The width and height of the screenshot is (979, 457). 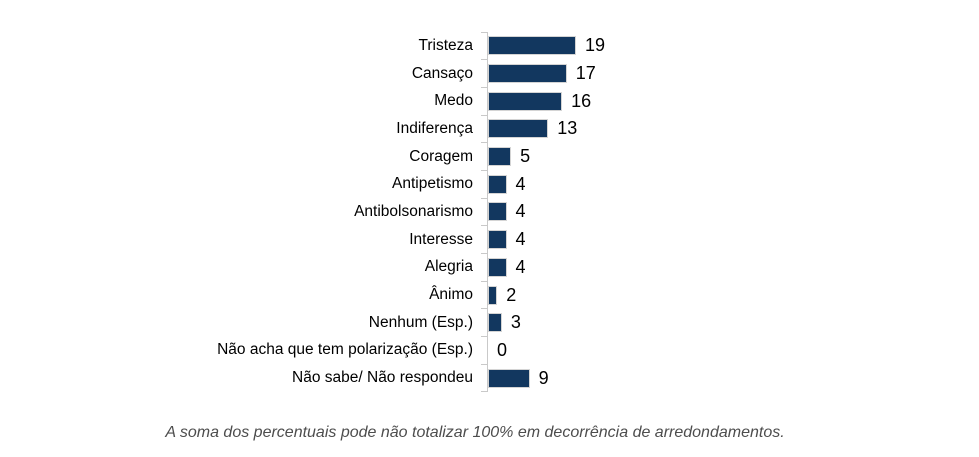 What do you see at coordinates (448, 267) in the screenshot?
I see `category-label: Alegria` at bounding box center [448, 267].